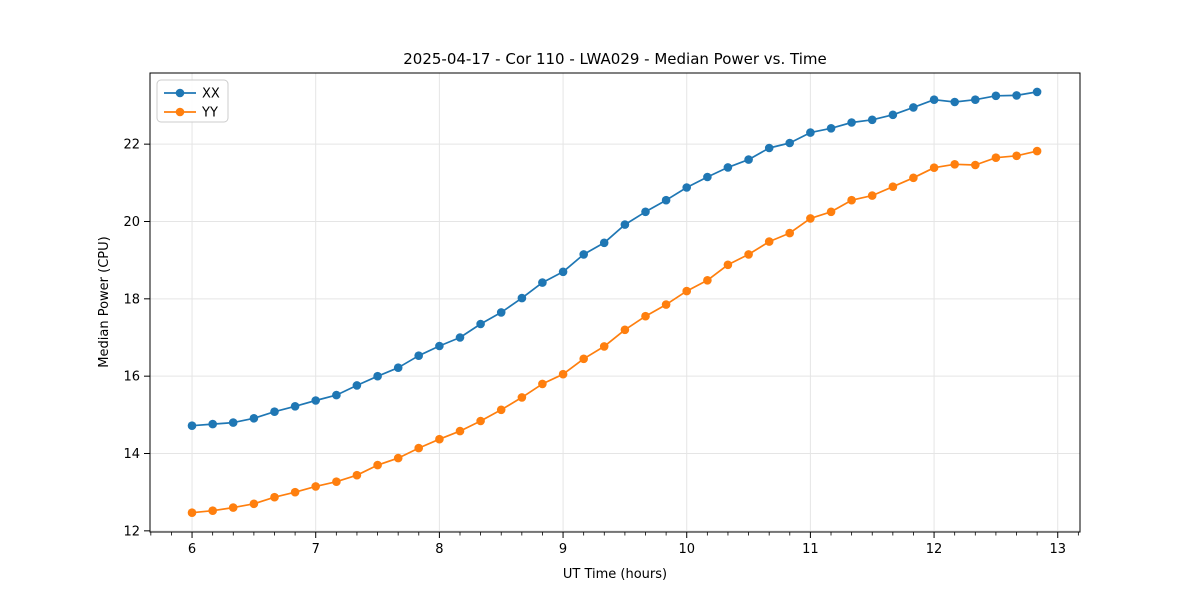  Describe the element at coordinates (686, 549) in the screenshot. I see `x-tick-label: 10` at that location.